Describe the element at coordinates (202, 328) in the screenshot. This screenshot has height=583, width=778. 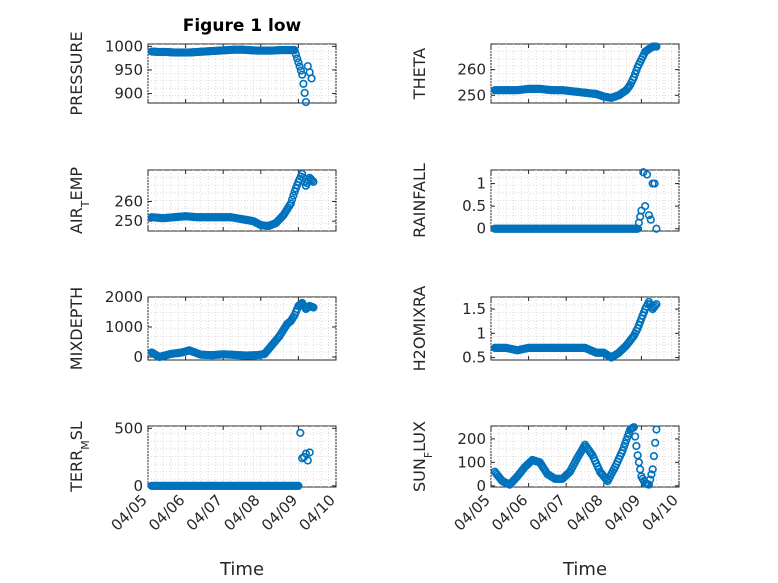
I see `subplot-5: 0 1000 2000 MIXDEPTH` at that location.